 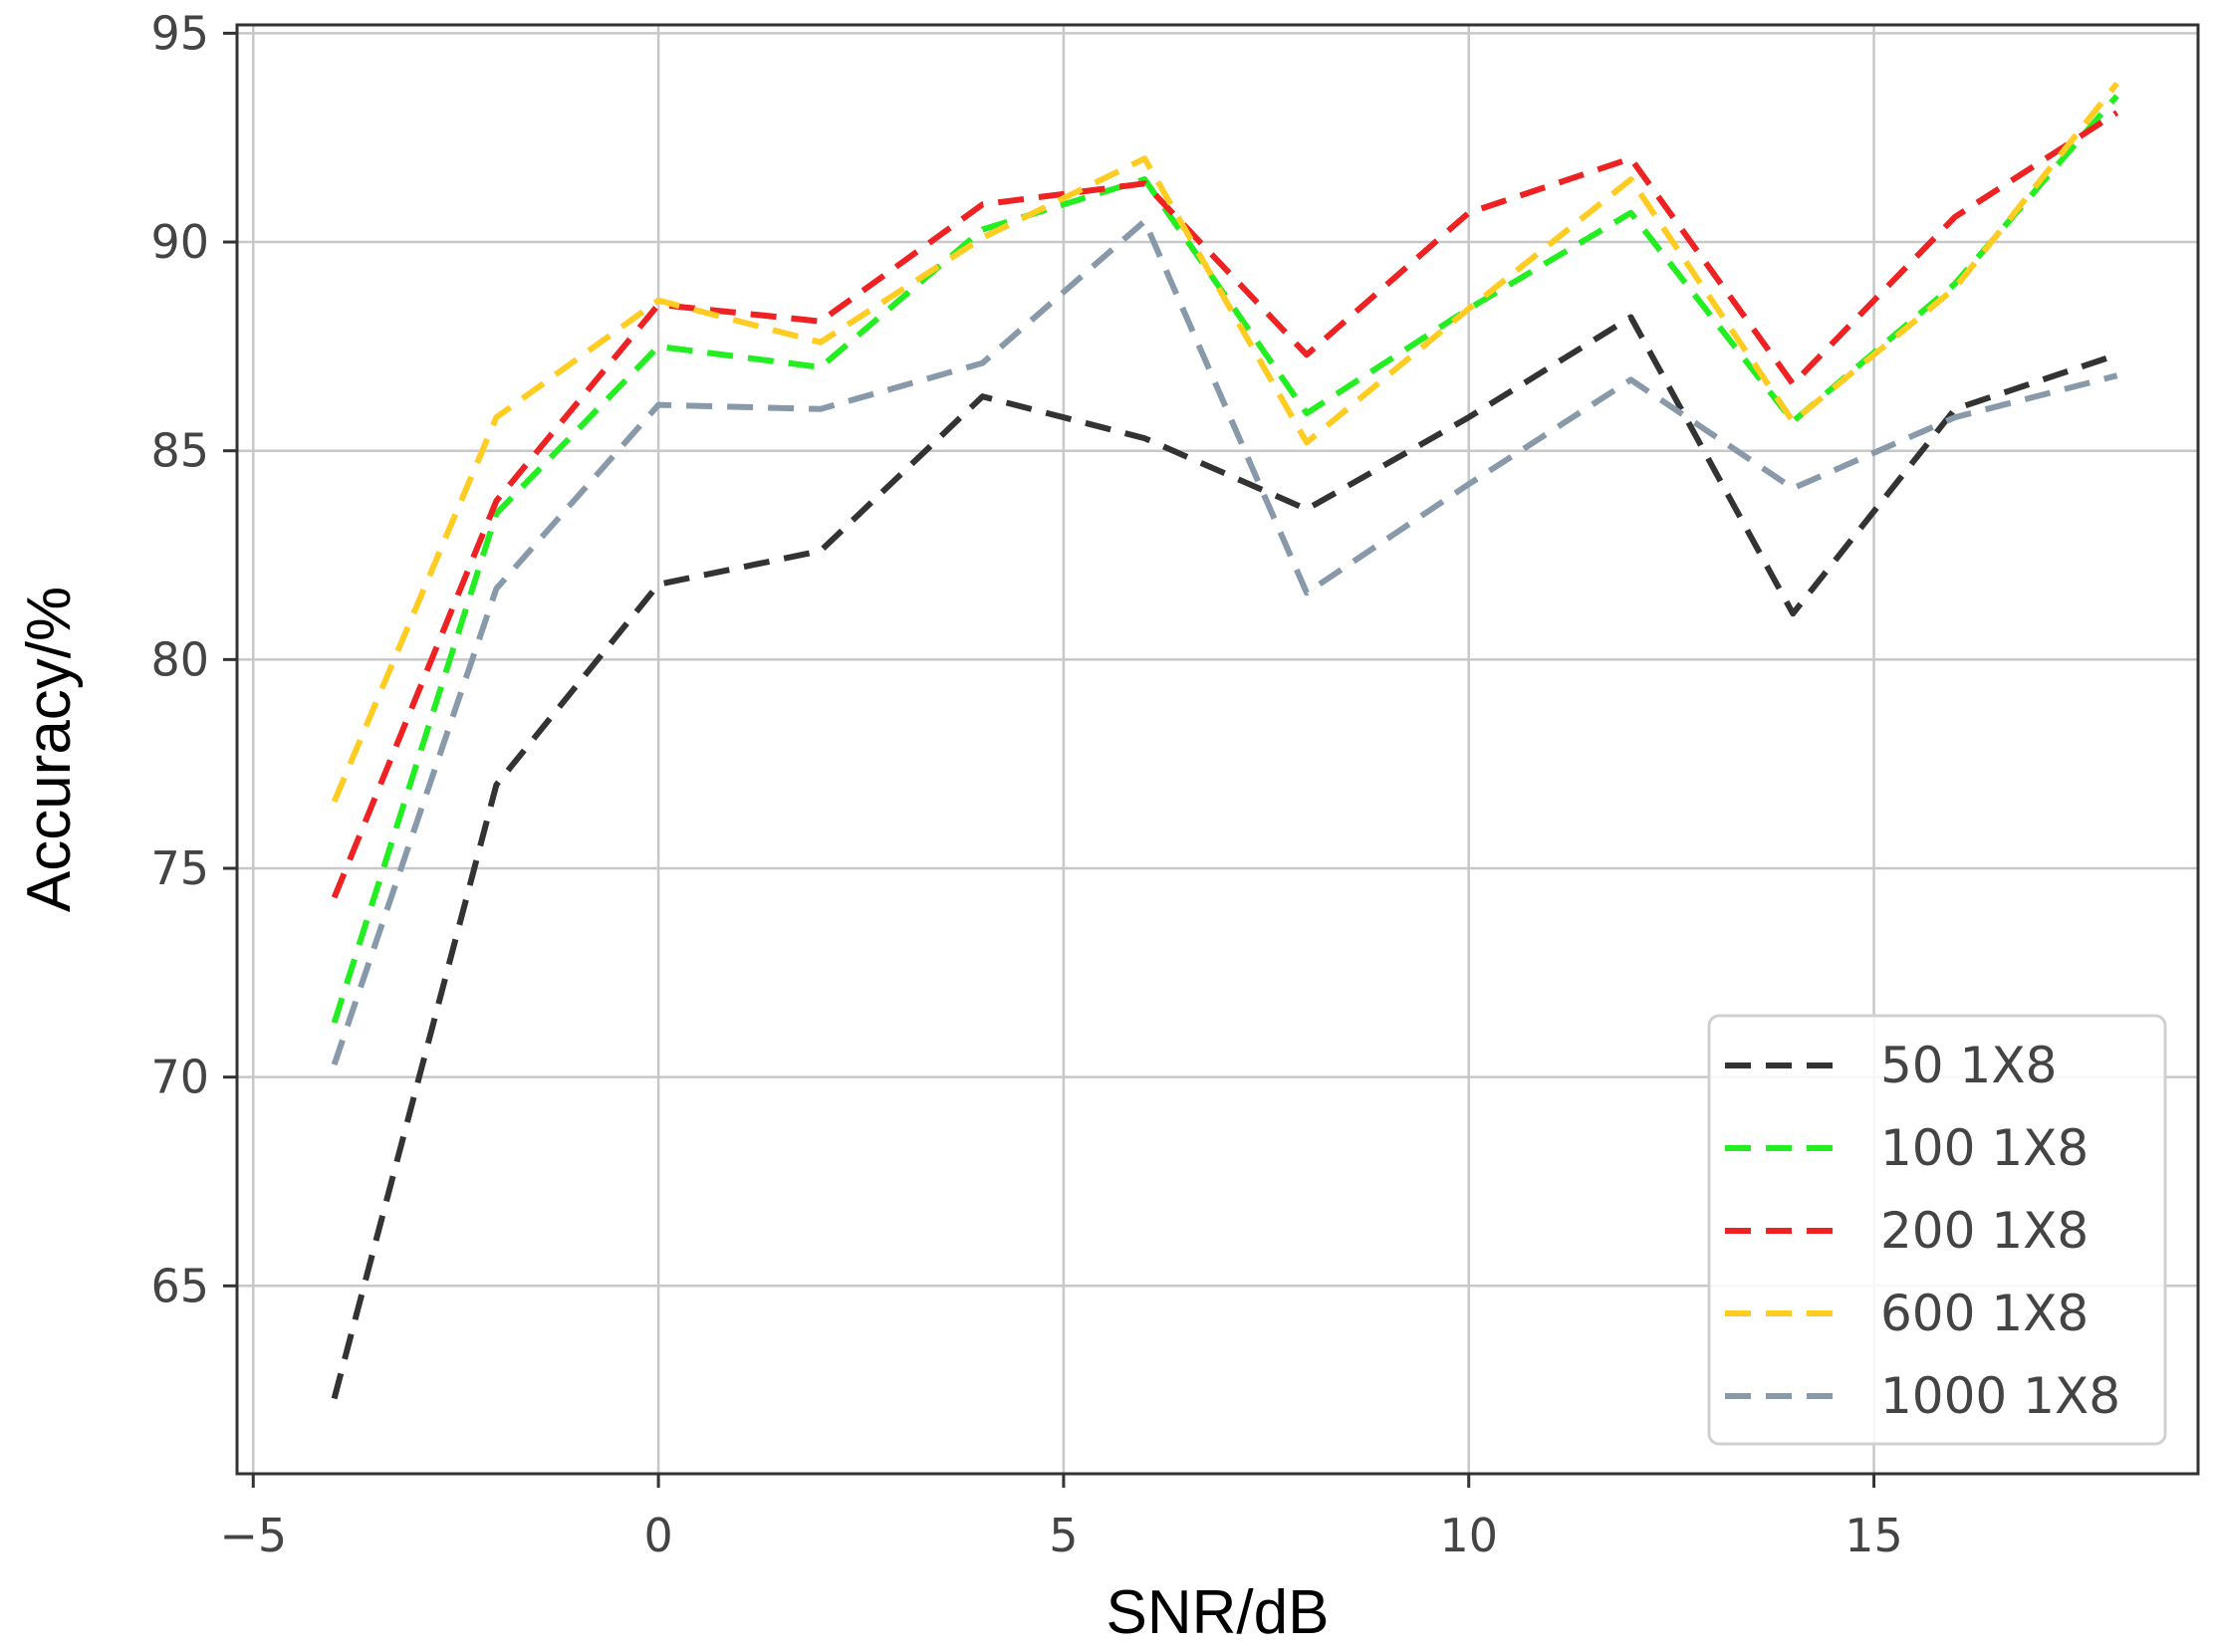 What do you see at coordinates (1984, 1148) in the screenshot?
I see `legend-label: 100 1X8` at bounding box center [1984, 1148].